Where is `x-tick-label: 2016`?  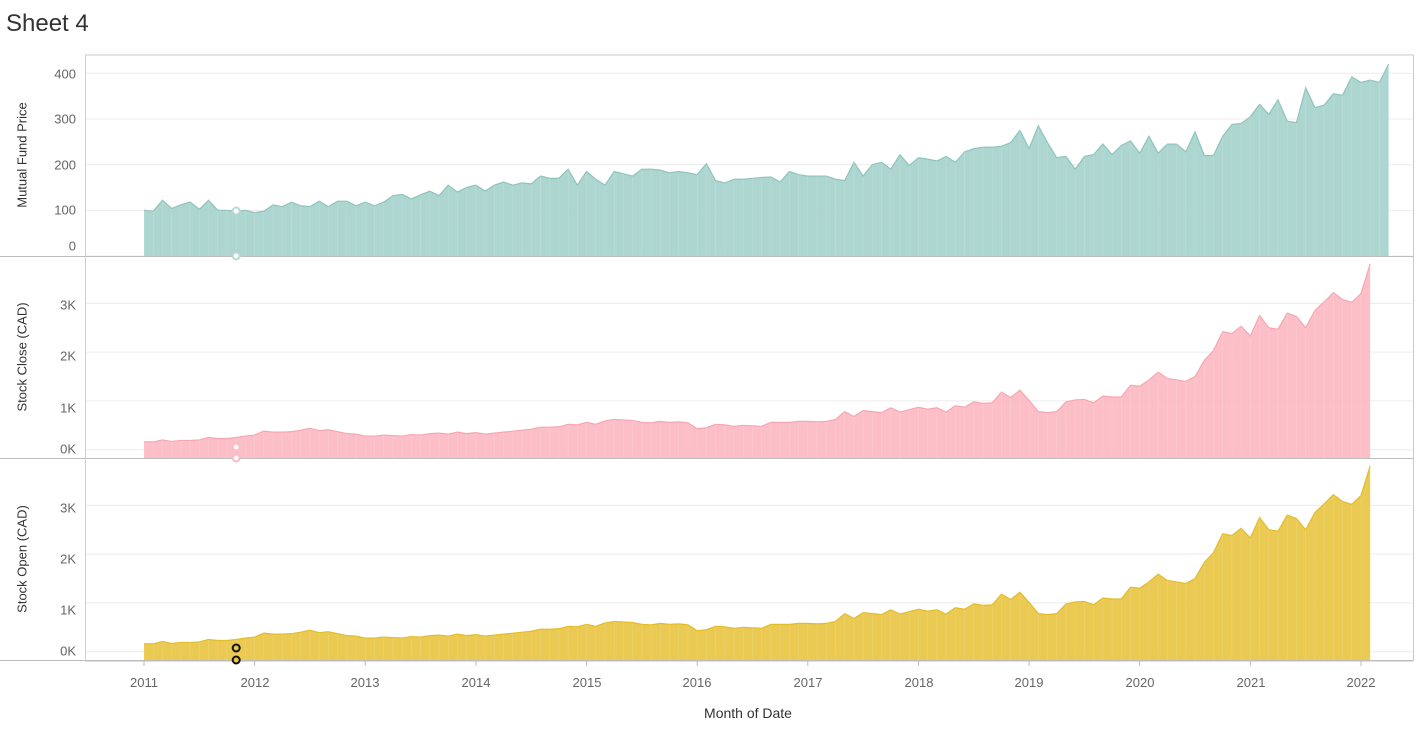 x-tick-label: 2016 is located at coordinates (697, 682).